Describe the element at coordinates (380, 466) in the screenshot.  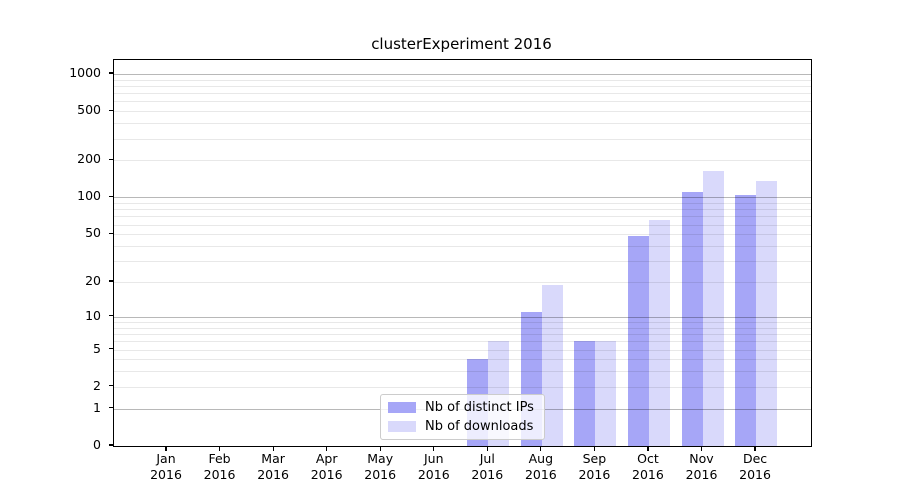
I see `x-tick-label-may: May 2016` at that location.